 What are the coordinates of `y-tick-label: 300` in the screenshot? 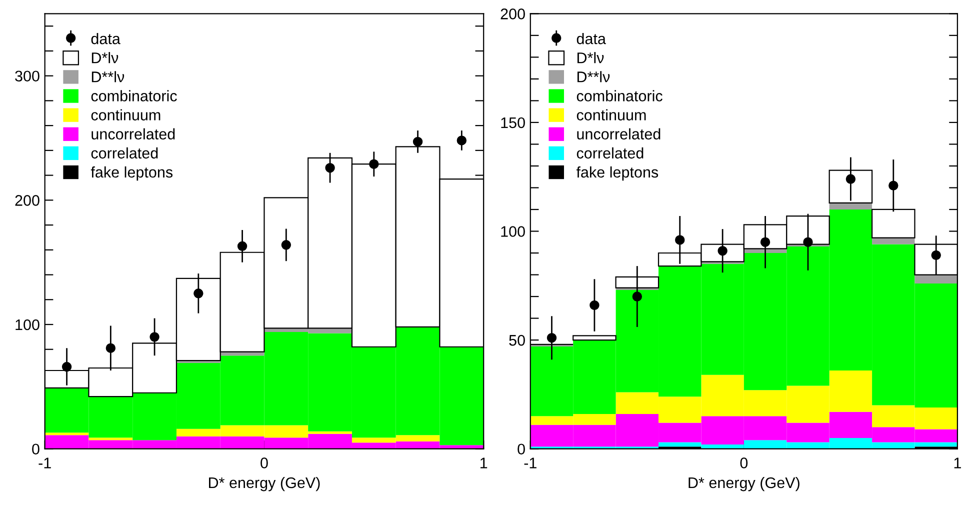 It's located at (27, 76).